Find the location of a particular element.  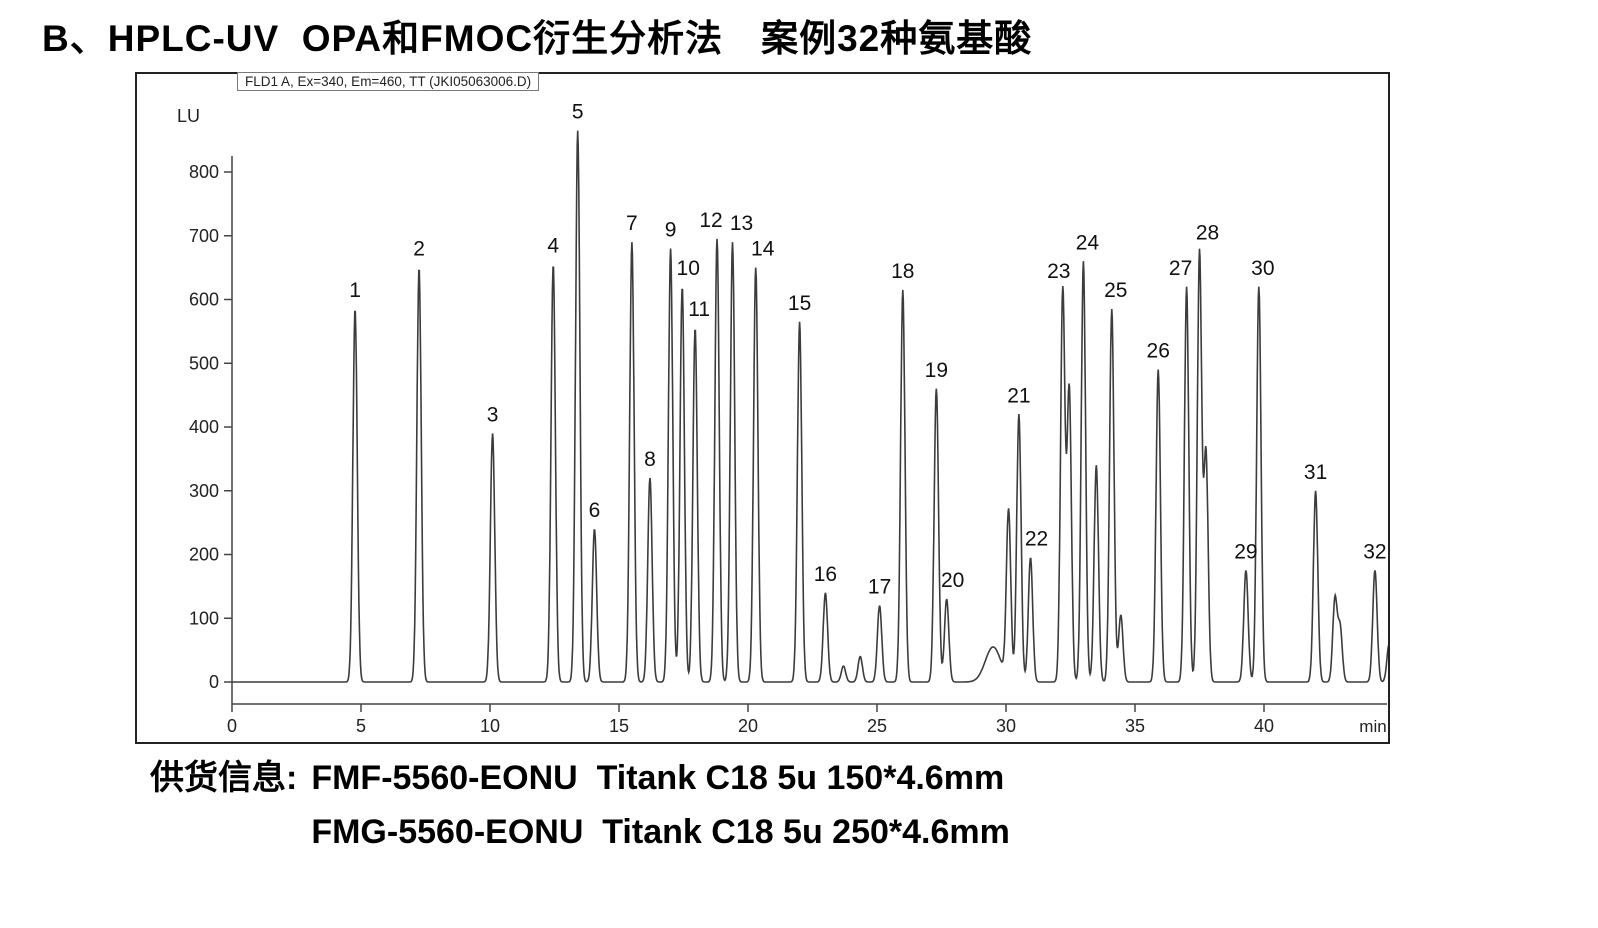

peak-label-32: 32 is located at coordinates (1374, 551).